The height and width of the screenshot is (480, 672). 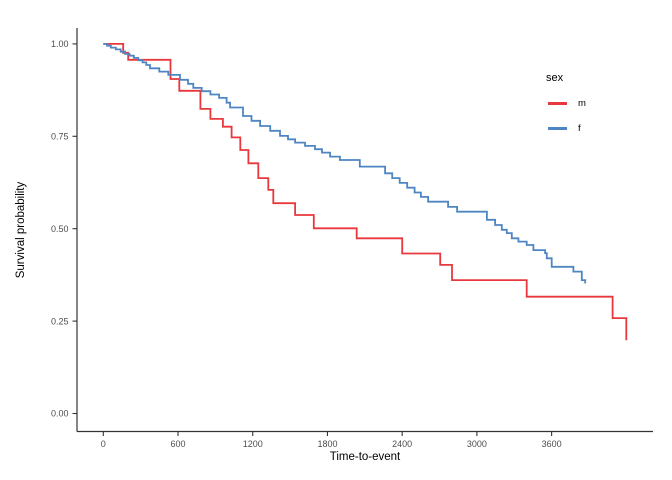 What do you see at coordinates (60, 321) in the screenshot?
I see `y-tick-label: 0.25` at bounding box center [60, 321].